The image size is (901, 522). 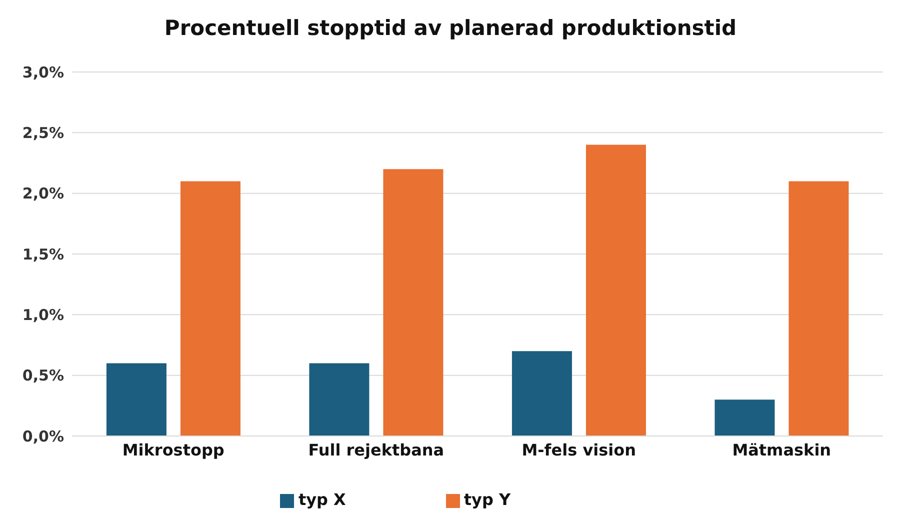 What do you see at coordinates (43, 315) in the screenshot?
I see `y-tick-label: 1,0%` at bounding box center [43, 315].